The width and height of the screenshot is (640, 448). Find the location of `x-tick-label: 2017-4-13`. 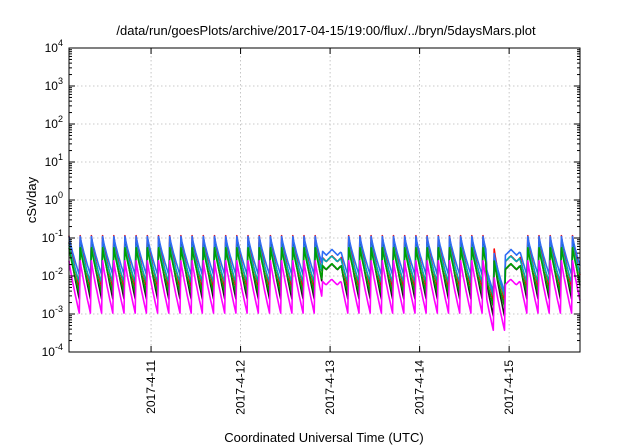

x-tick-label: 2017-4-13 is located at coordinates (330, 387).